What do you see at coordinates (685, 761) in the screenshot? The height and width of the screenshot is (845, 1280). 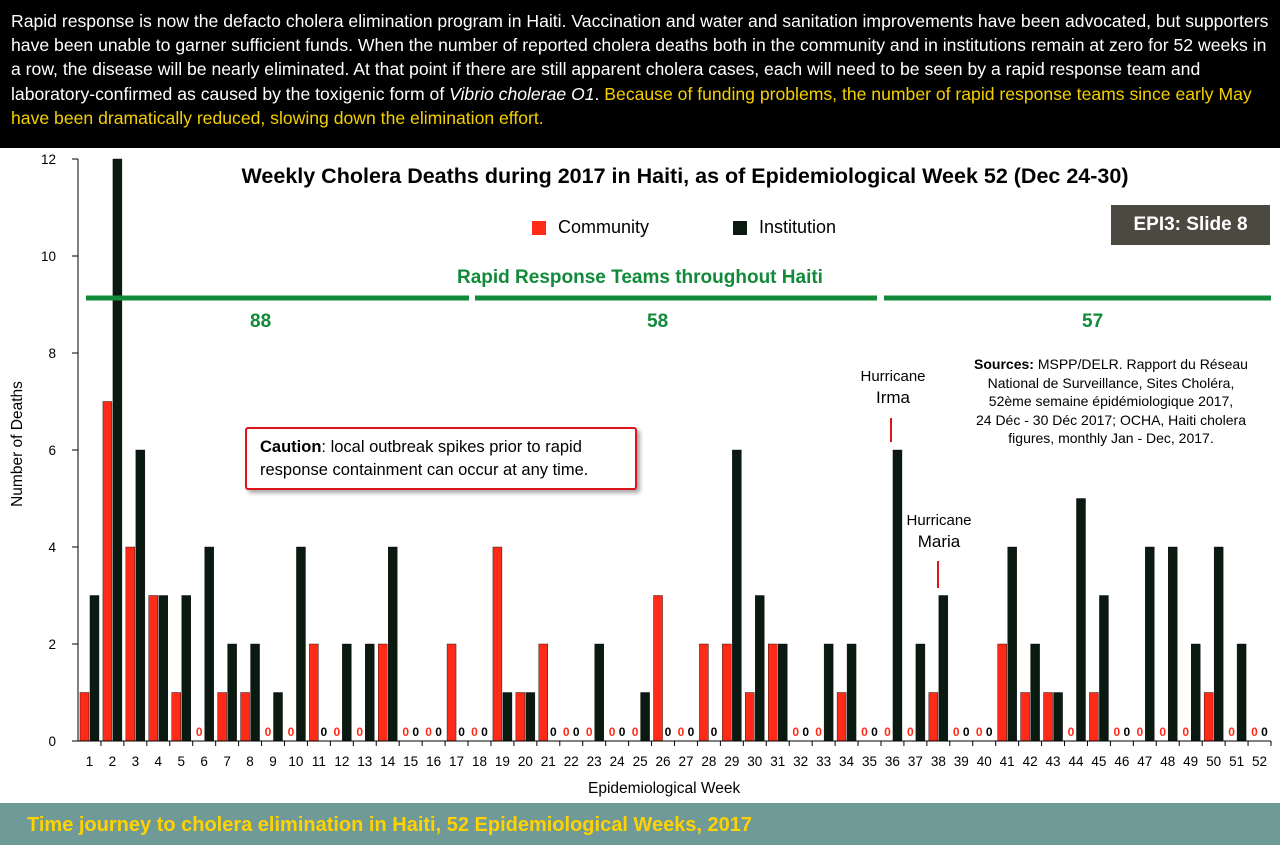 I see `x-tick-label: 27` at bounding box center [685, 761].